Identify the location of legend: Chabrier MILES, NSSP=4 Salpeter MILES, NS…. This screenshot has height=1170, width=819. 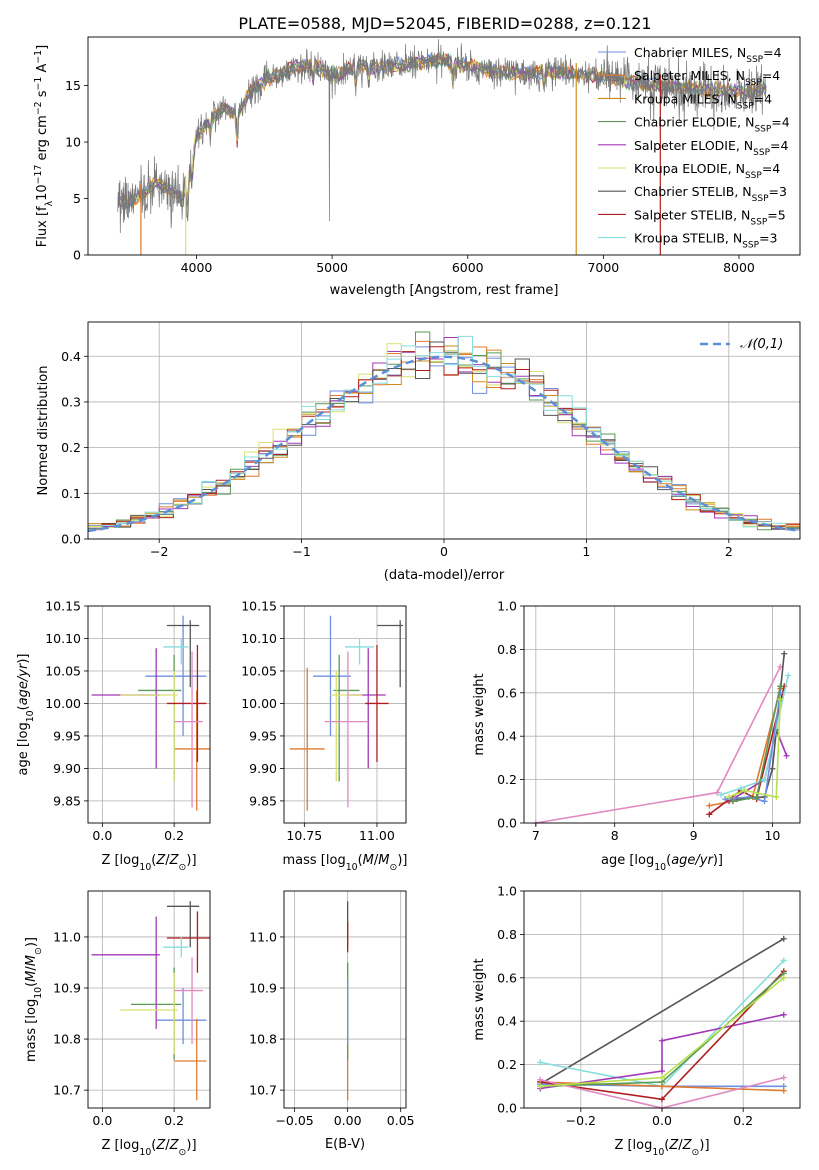
(694, 148).